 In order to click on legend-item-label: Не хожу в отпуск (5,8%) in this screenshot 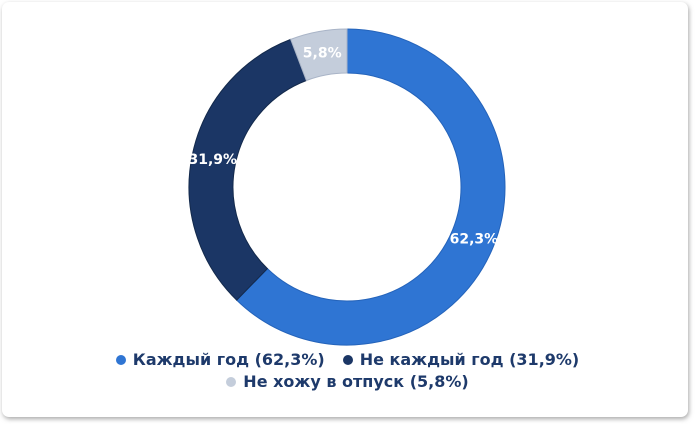, I will do `click(356, 381)`.